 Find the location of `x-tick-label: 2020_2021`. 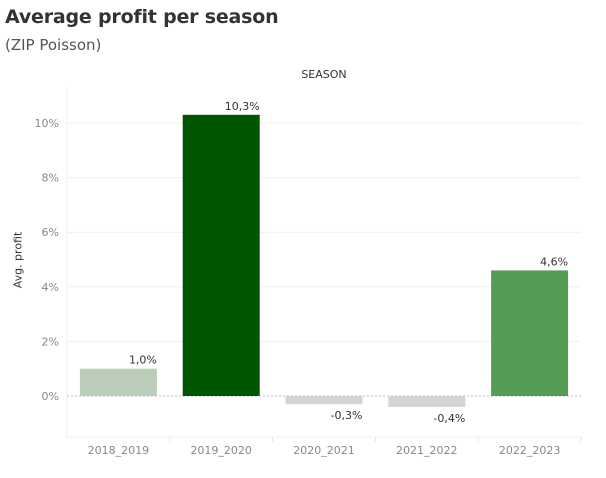

x-tick-label: 2020_2021 is located at coordinates (324, 450).